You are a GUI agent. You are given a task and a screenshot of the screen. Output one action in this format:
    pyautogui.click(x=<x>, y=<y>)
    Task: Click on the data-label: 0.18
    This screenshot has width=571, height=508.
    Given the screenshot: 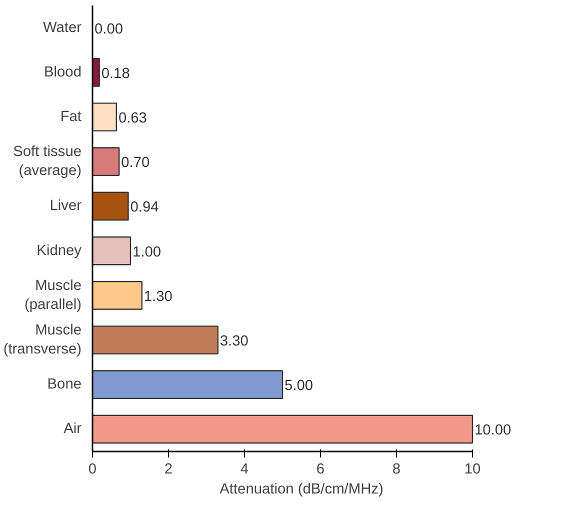 What is the action you would take?
    pyautogui.click(x=115, y=74)
    